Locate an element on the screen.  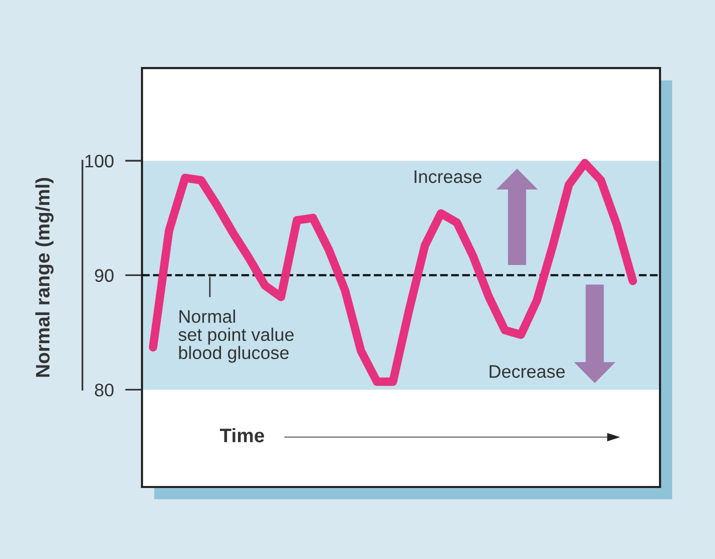
annotation: Decrease is located at coordinates (527, 371).